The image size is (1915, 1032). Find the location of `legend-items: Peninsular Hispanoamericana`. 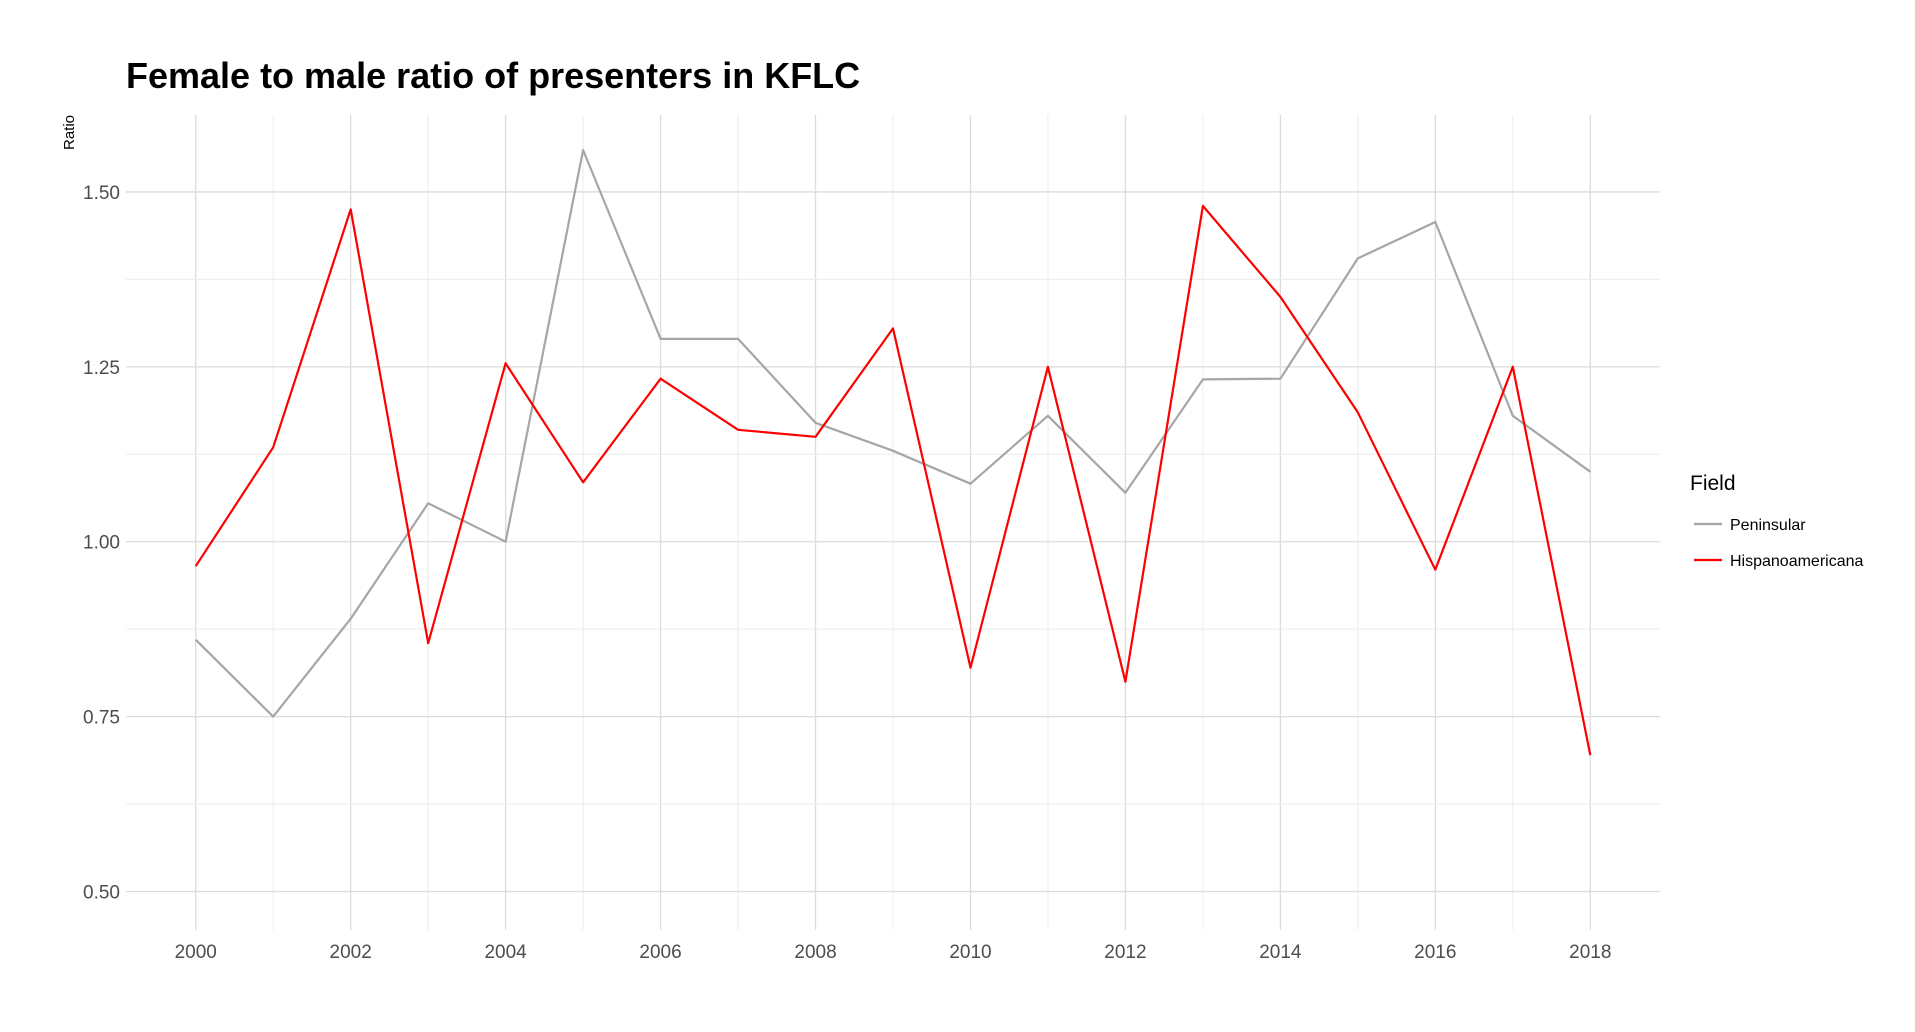

legend-items: Peninsular Hispanoamericana is located at coordinates (1779, 543).